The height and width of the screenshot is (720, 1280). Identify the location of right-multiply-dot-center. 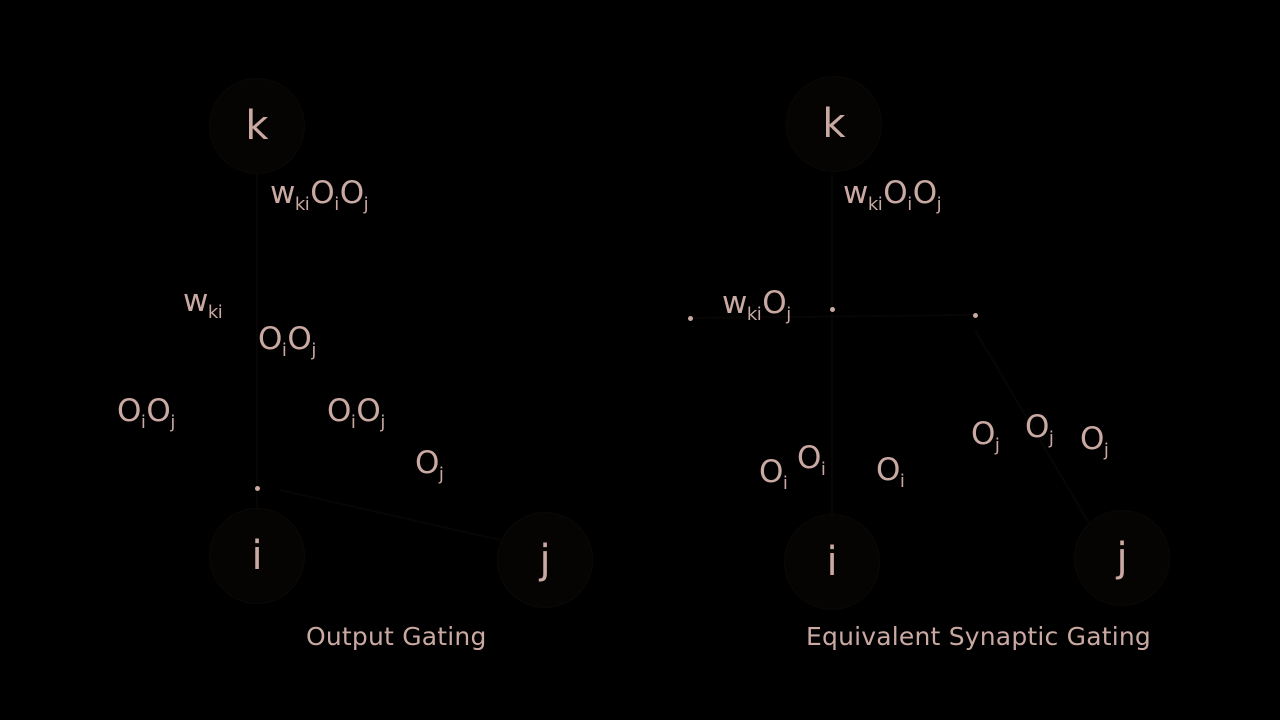
(832, 309).